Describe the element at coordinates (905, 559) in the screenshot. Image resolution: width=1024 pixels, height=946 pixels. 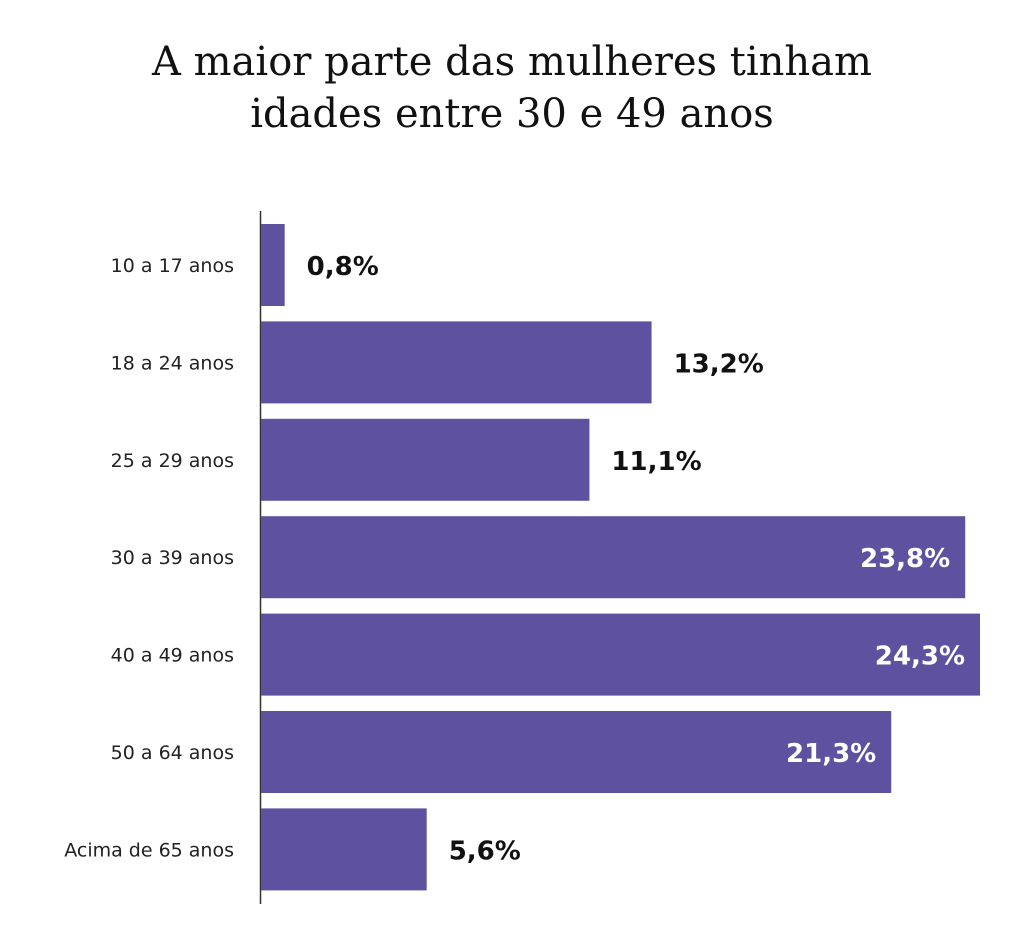
I see `value-label: 23,8%` at that location.